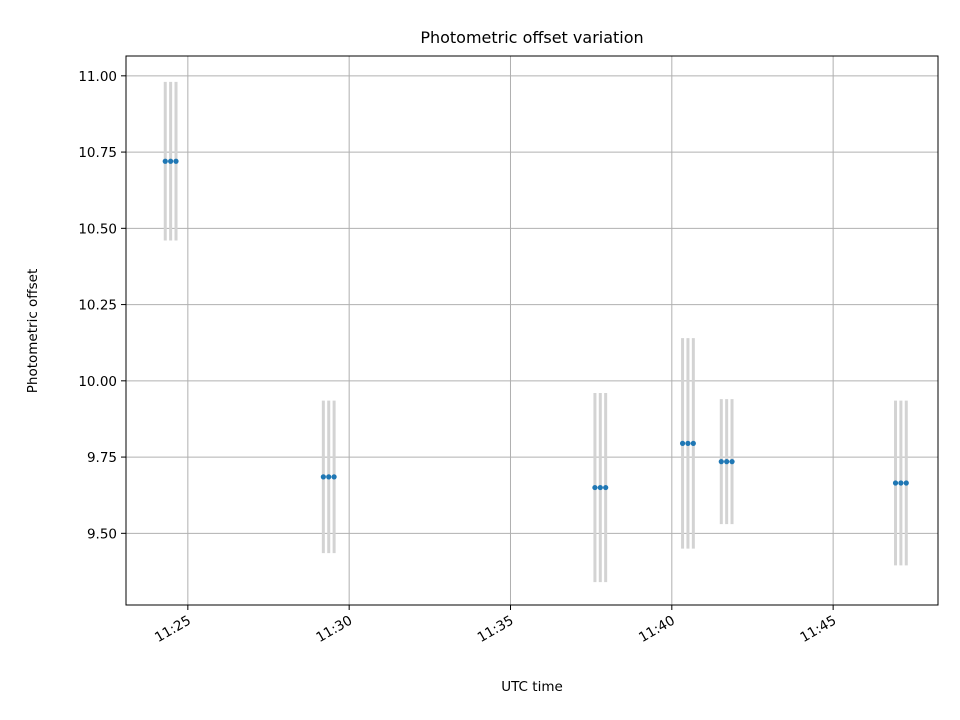 The height and width of the screenshot is (720, 960). What do you see at coordinates (496, 629) in the screenshot?
I see `x-tick-label: 11:35` at bounding box center [496, 629].